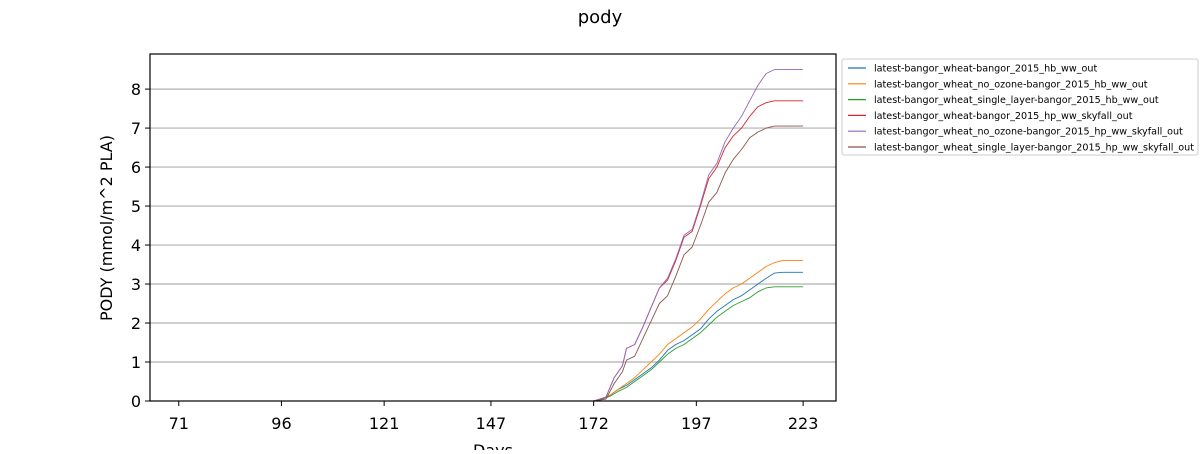 Image resolution: width=1200 pixels, height=454 pixels. What do you see at coordinates (136, 323) in the screenshot?
I see `y-tick-label: 2` at bounding box center [136, 323].